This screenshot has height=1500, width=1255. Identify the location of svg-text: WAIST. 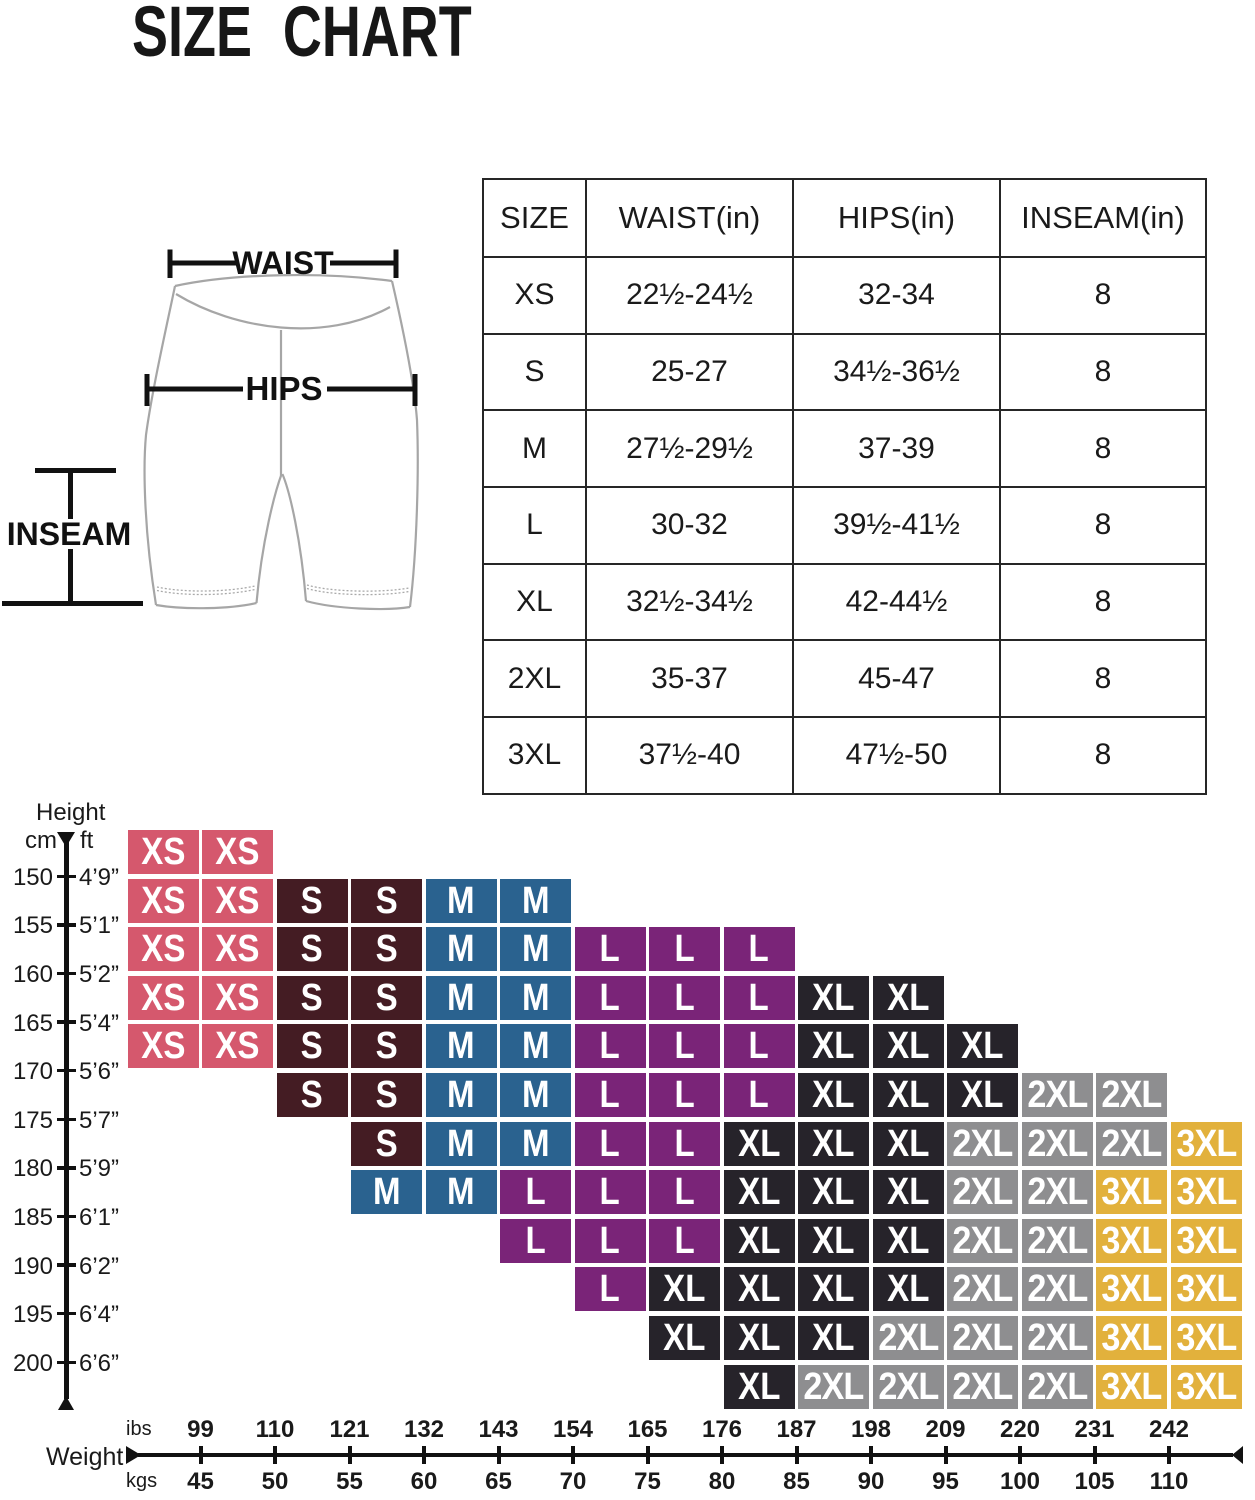
(283, 263).